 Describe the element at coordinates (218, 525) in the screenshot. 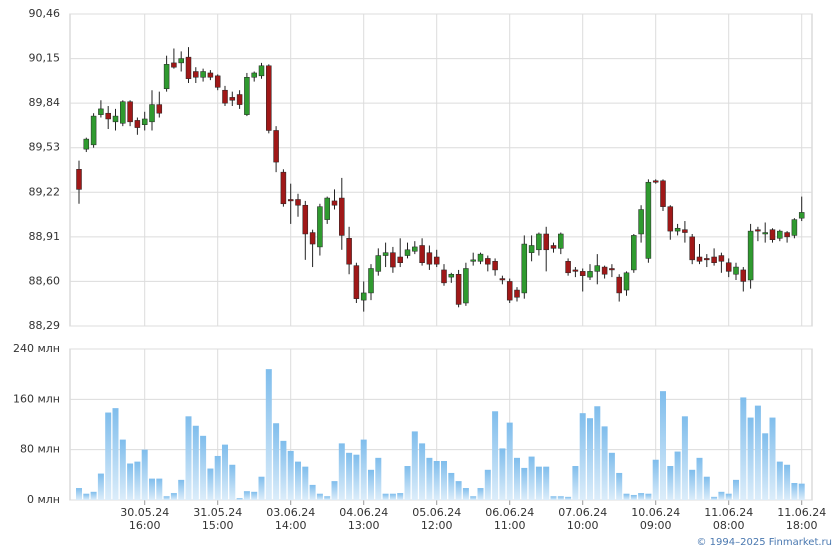

I see `x-tick-time: 15:00` at that location.